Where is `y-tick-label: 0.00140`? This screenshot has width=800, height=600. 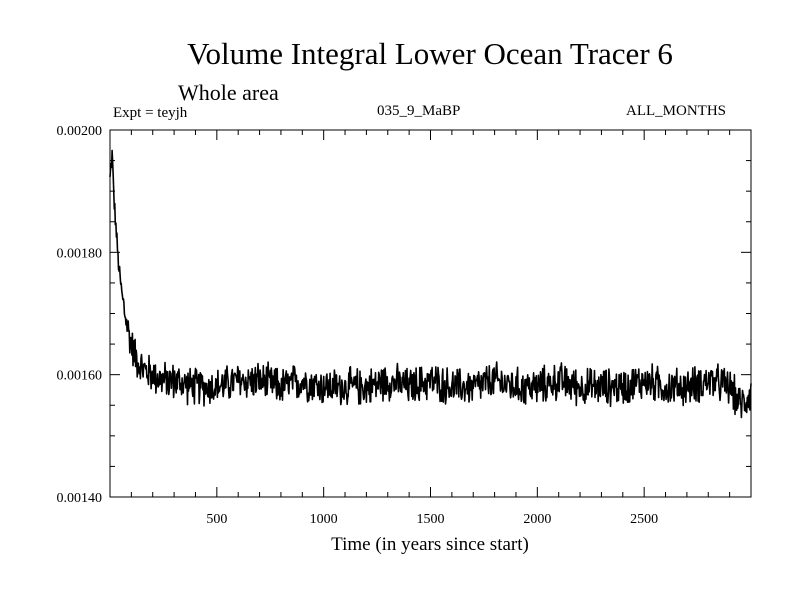
y-tick-label: 0.00140 is located at coordinates (80, 498).